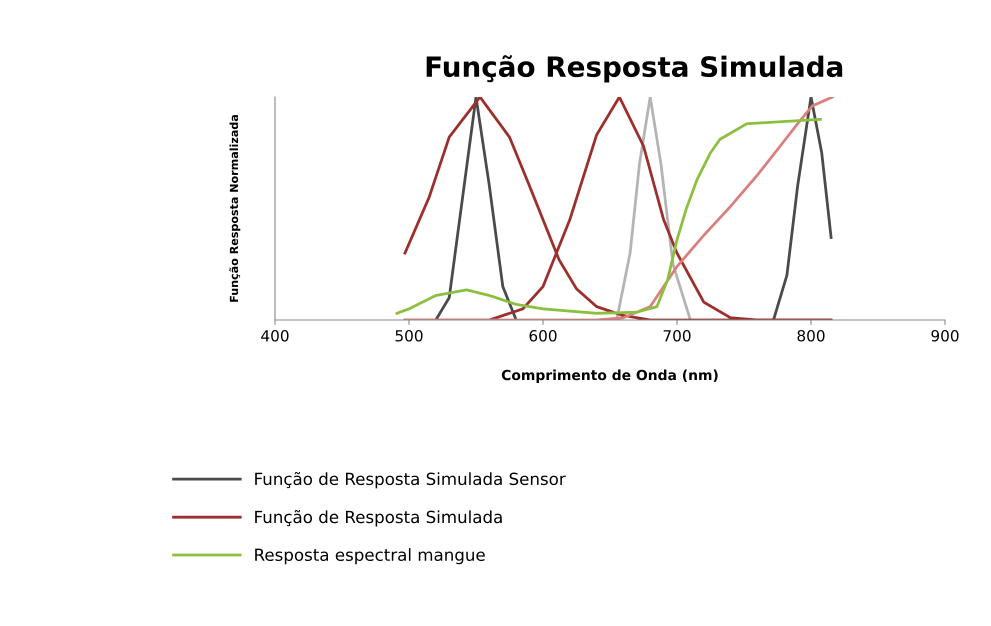  Describe the element at coordinates (234, 208) in the screenshot. I see `y-axis-title: Função Resposta Normalizada` at that location.